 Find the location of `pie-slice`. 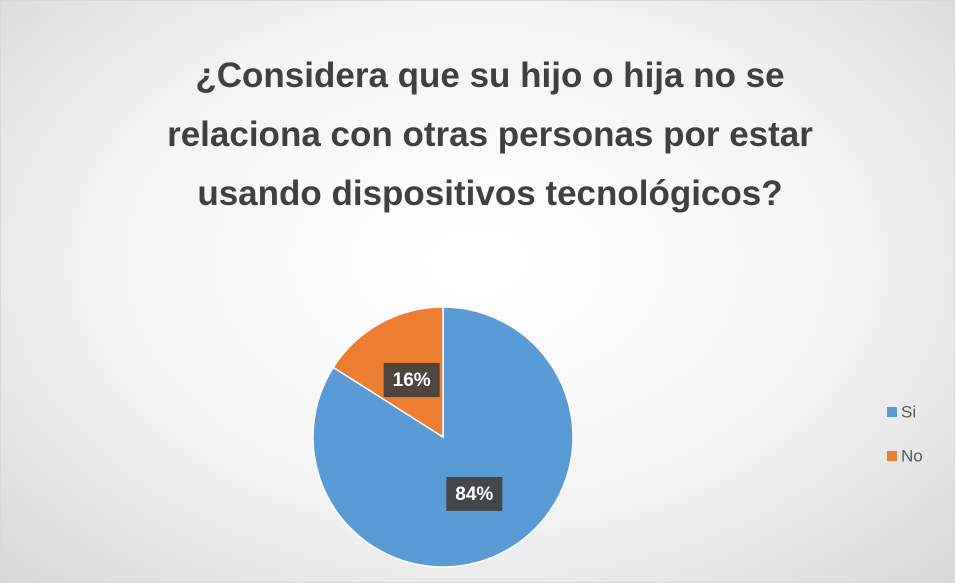

pie-slice is located at coordinates (443, 437).